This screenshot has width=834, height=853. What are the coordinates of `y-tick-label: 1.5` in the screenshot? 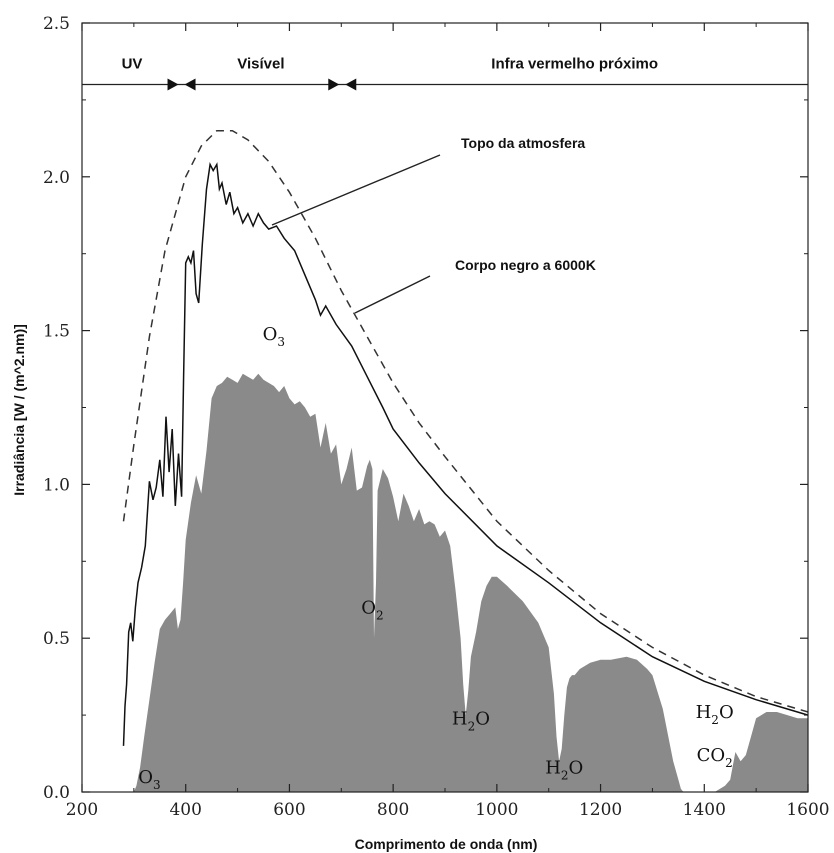 It's located at (56, 332).